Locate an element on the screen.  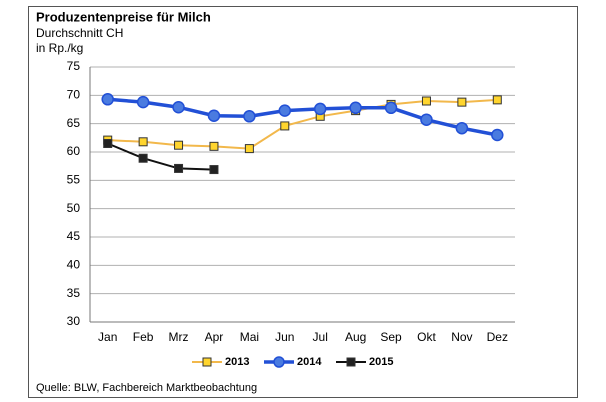
y-axis-label: in Rp./kg is located at coordinates (59, 48).